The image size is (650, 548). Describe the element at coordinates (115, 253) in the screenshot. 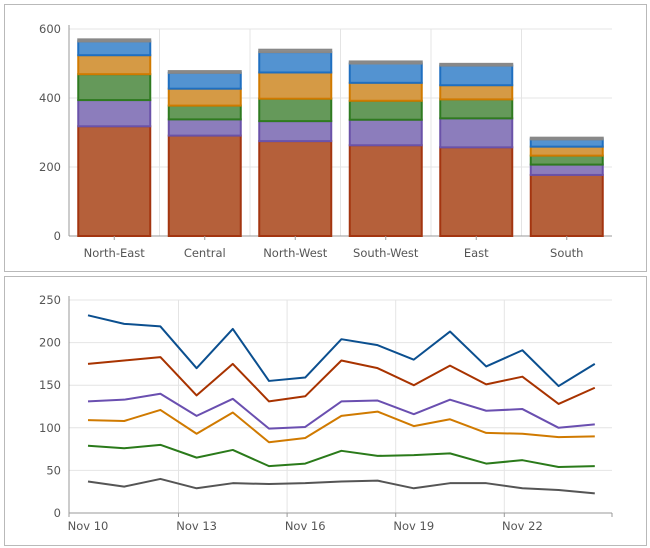

I see `x-tick-label: North-East` at that location.